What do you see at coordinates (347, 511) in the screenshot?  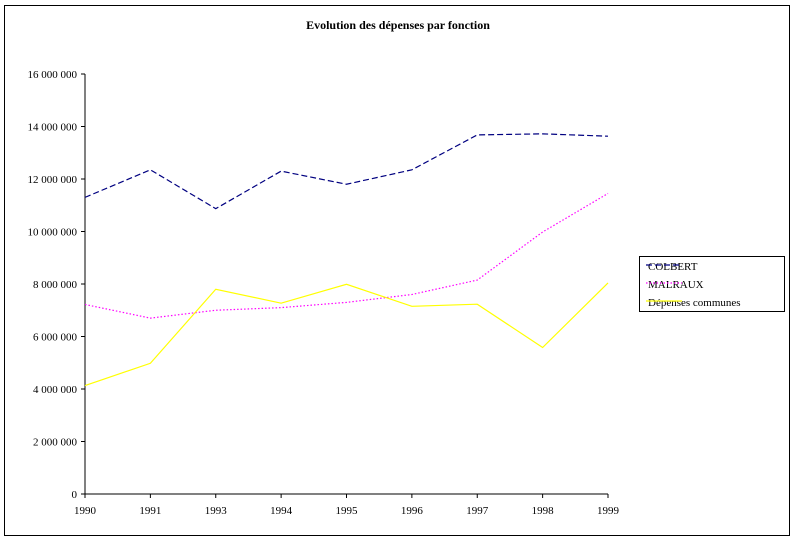 I see `x-tick-label: 1995` at bounding box center [347, 511].